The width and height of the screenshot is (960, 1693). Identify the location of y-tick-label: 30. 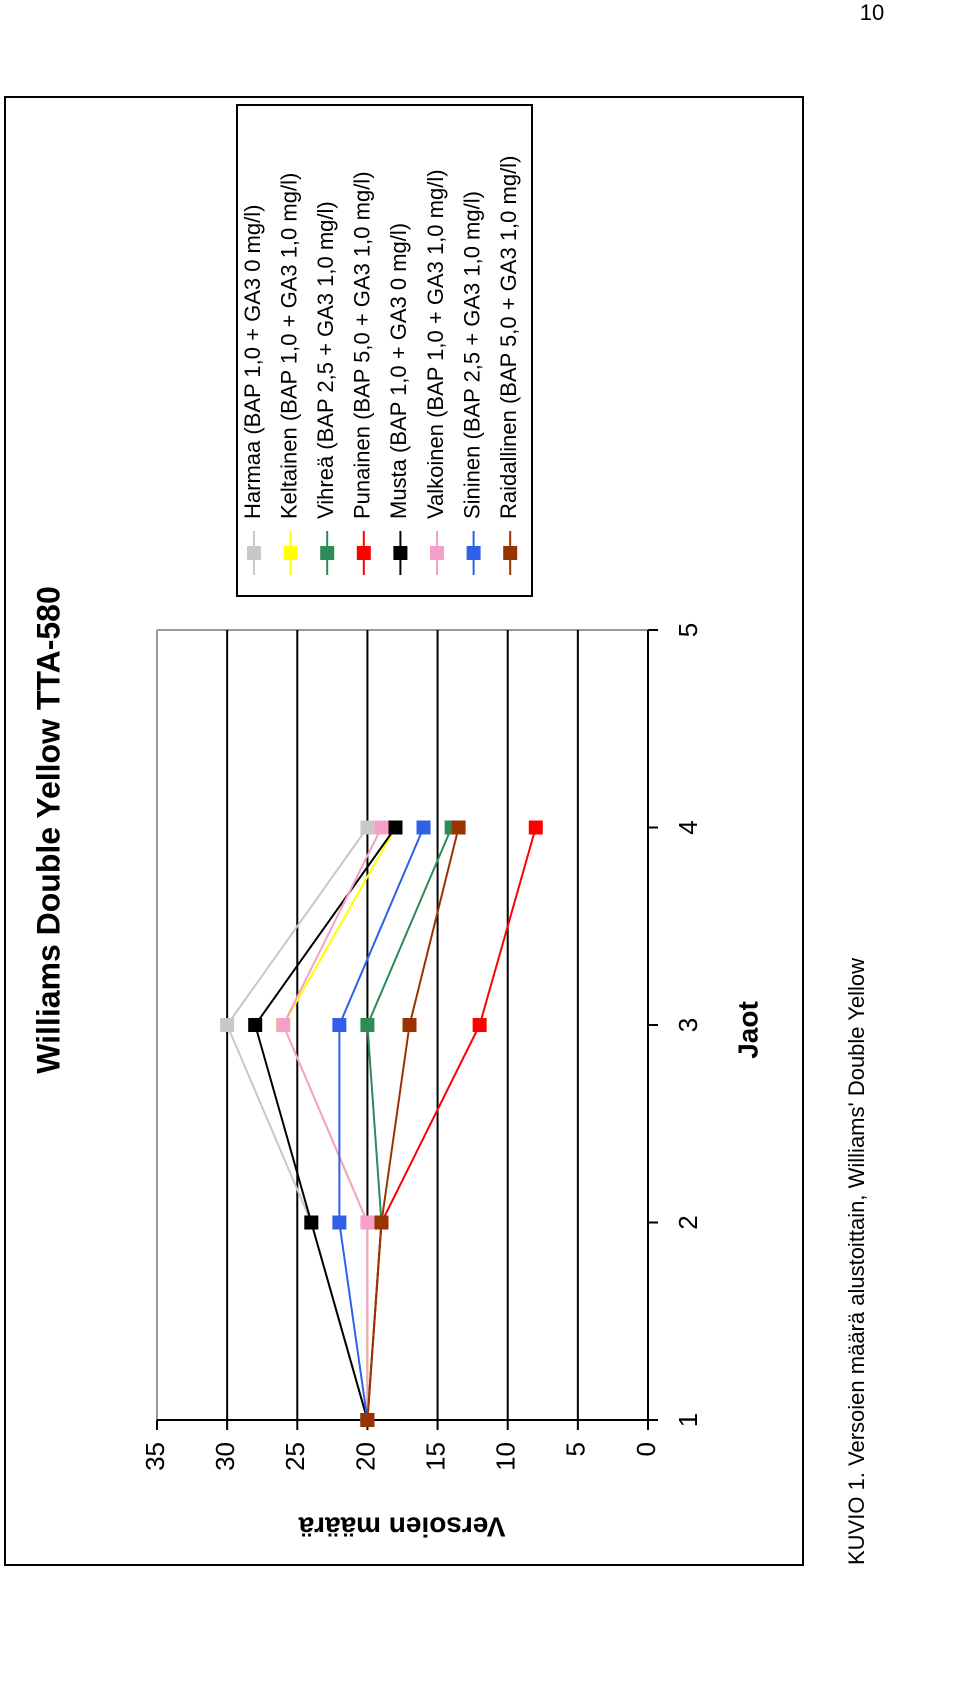
(225, 1456).